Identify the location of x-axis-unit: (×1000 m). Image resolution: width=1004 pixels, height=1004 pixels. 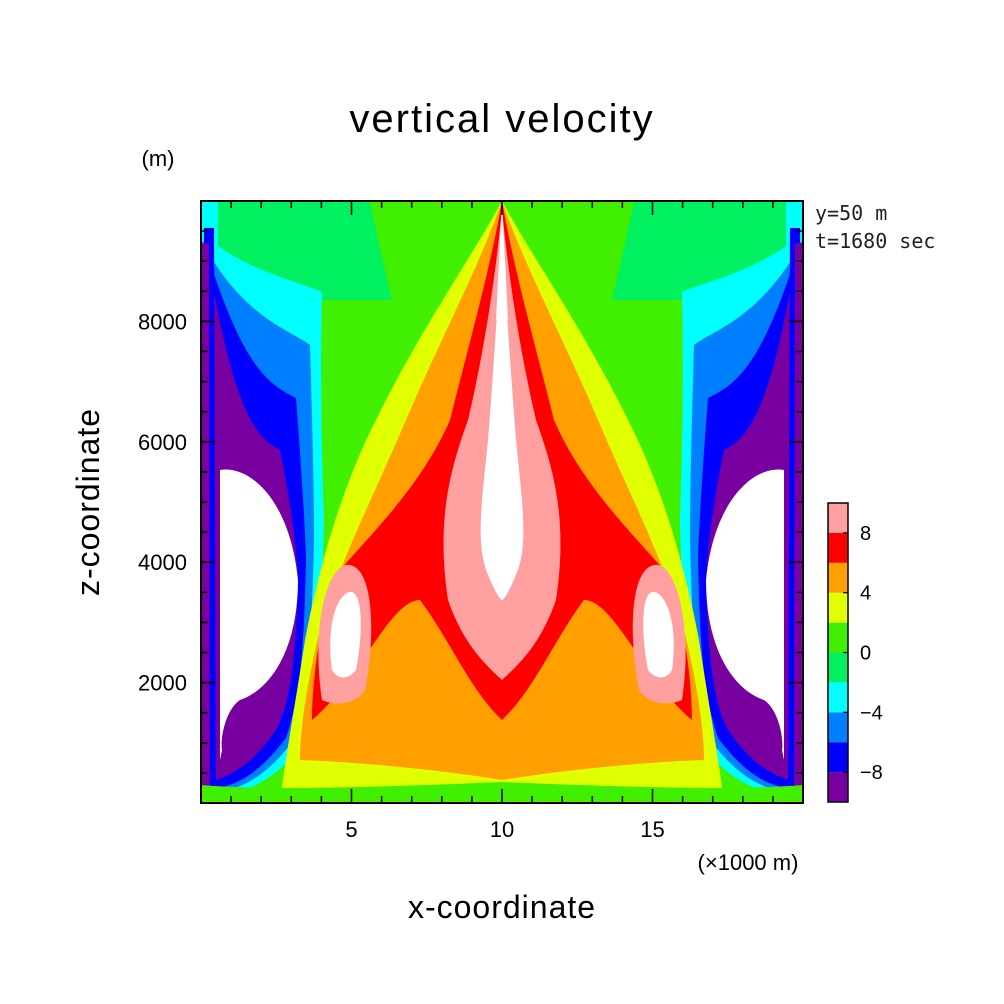
(748, 862).